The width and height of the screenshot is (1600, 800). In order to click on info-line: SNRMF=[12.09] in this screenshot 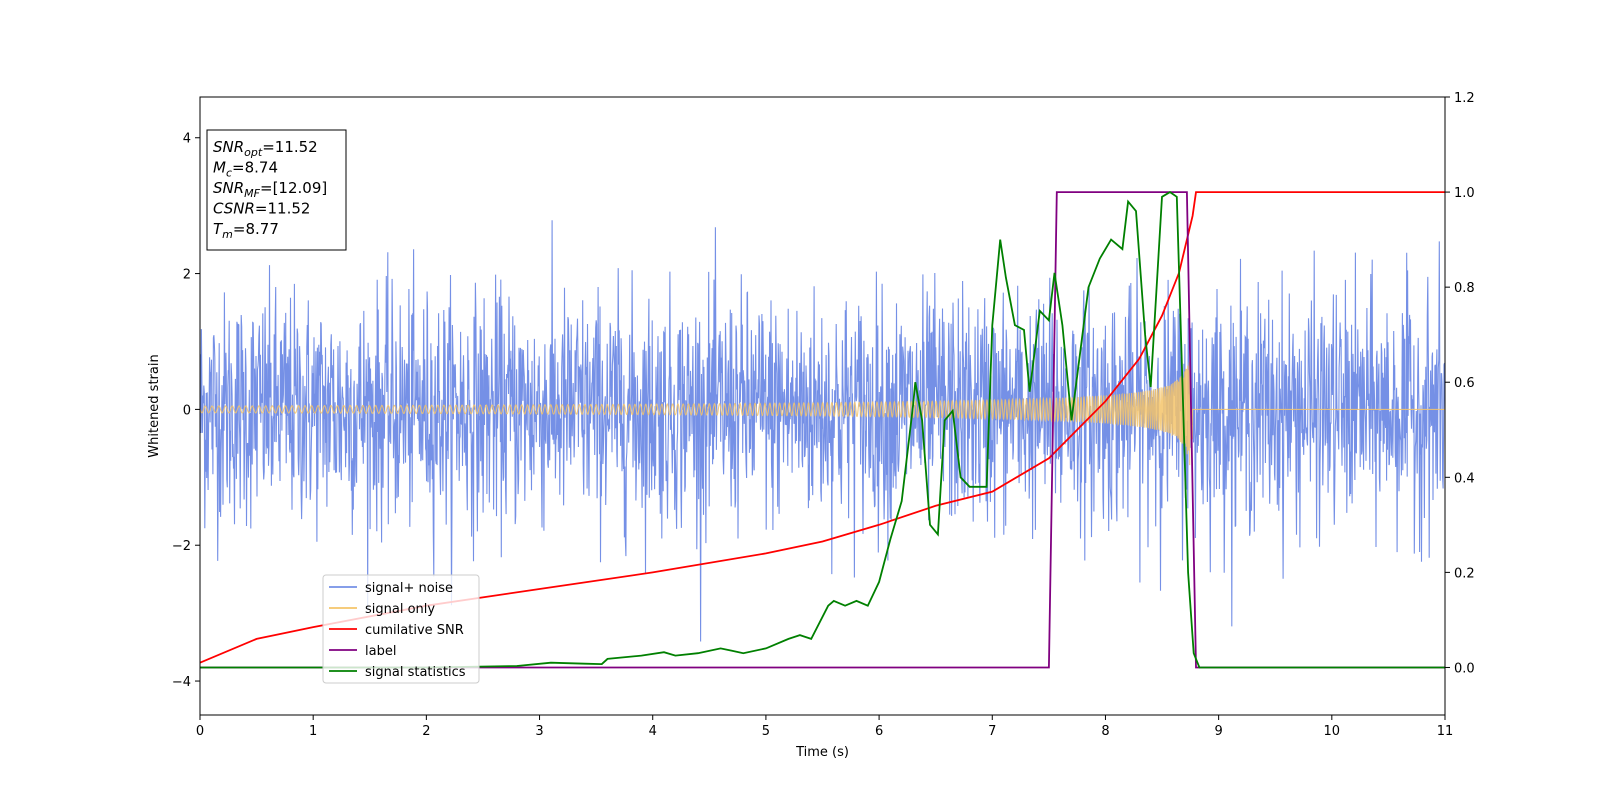, I will do `click(270, 189)`.